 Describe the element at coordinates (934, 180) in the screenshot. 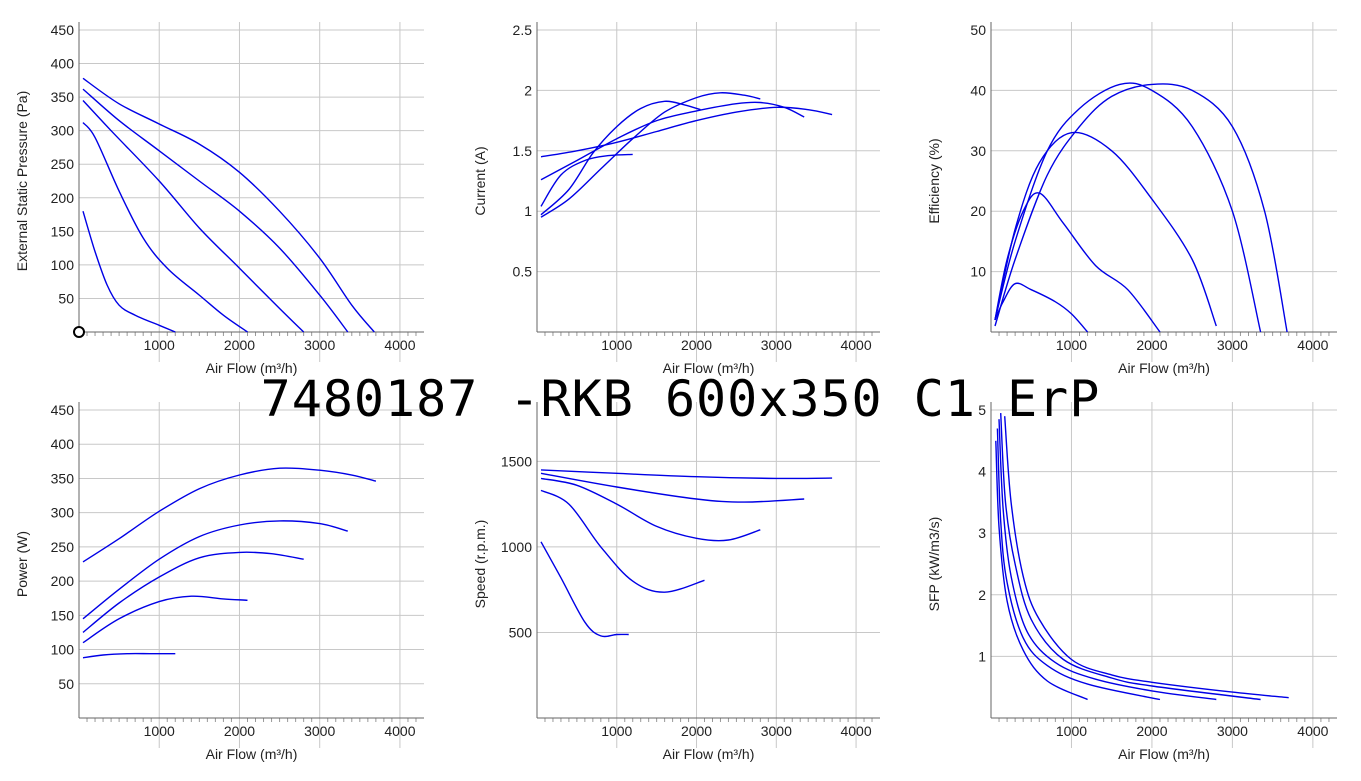

I see `y-axis-label: Efficiency (%)` at that location.